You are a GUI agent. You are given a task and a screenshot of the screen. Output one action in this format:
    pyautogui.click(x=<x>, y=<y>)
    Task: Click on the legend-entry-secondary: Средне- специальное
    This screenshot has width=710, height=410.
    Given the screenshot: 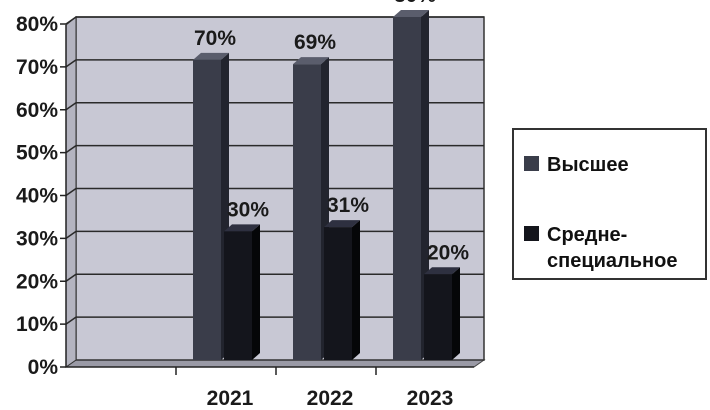 What is the action you would take?
    pyautogui.click(x=615, y=248)
    